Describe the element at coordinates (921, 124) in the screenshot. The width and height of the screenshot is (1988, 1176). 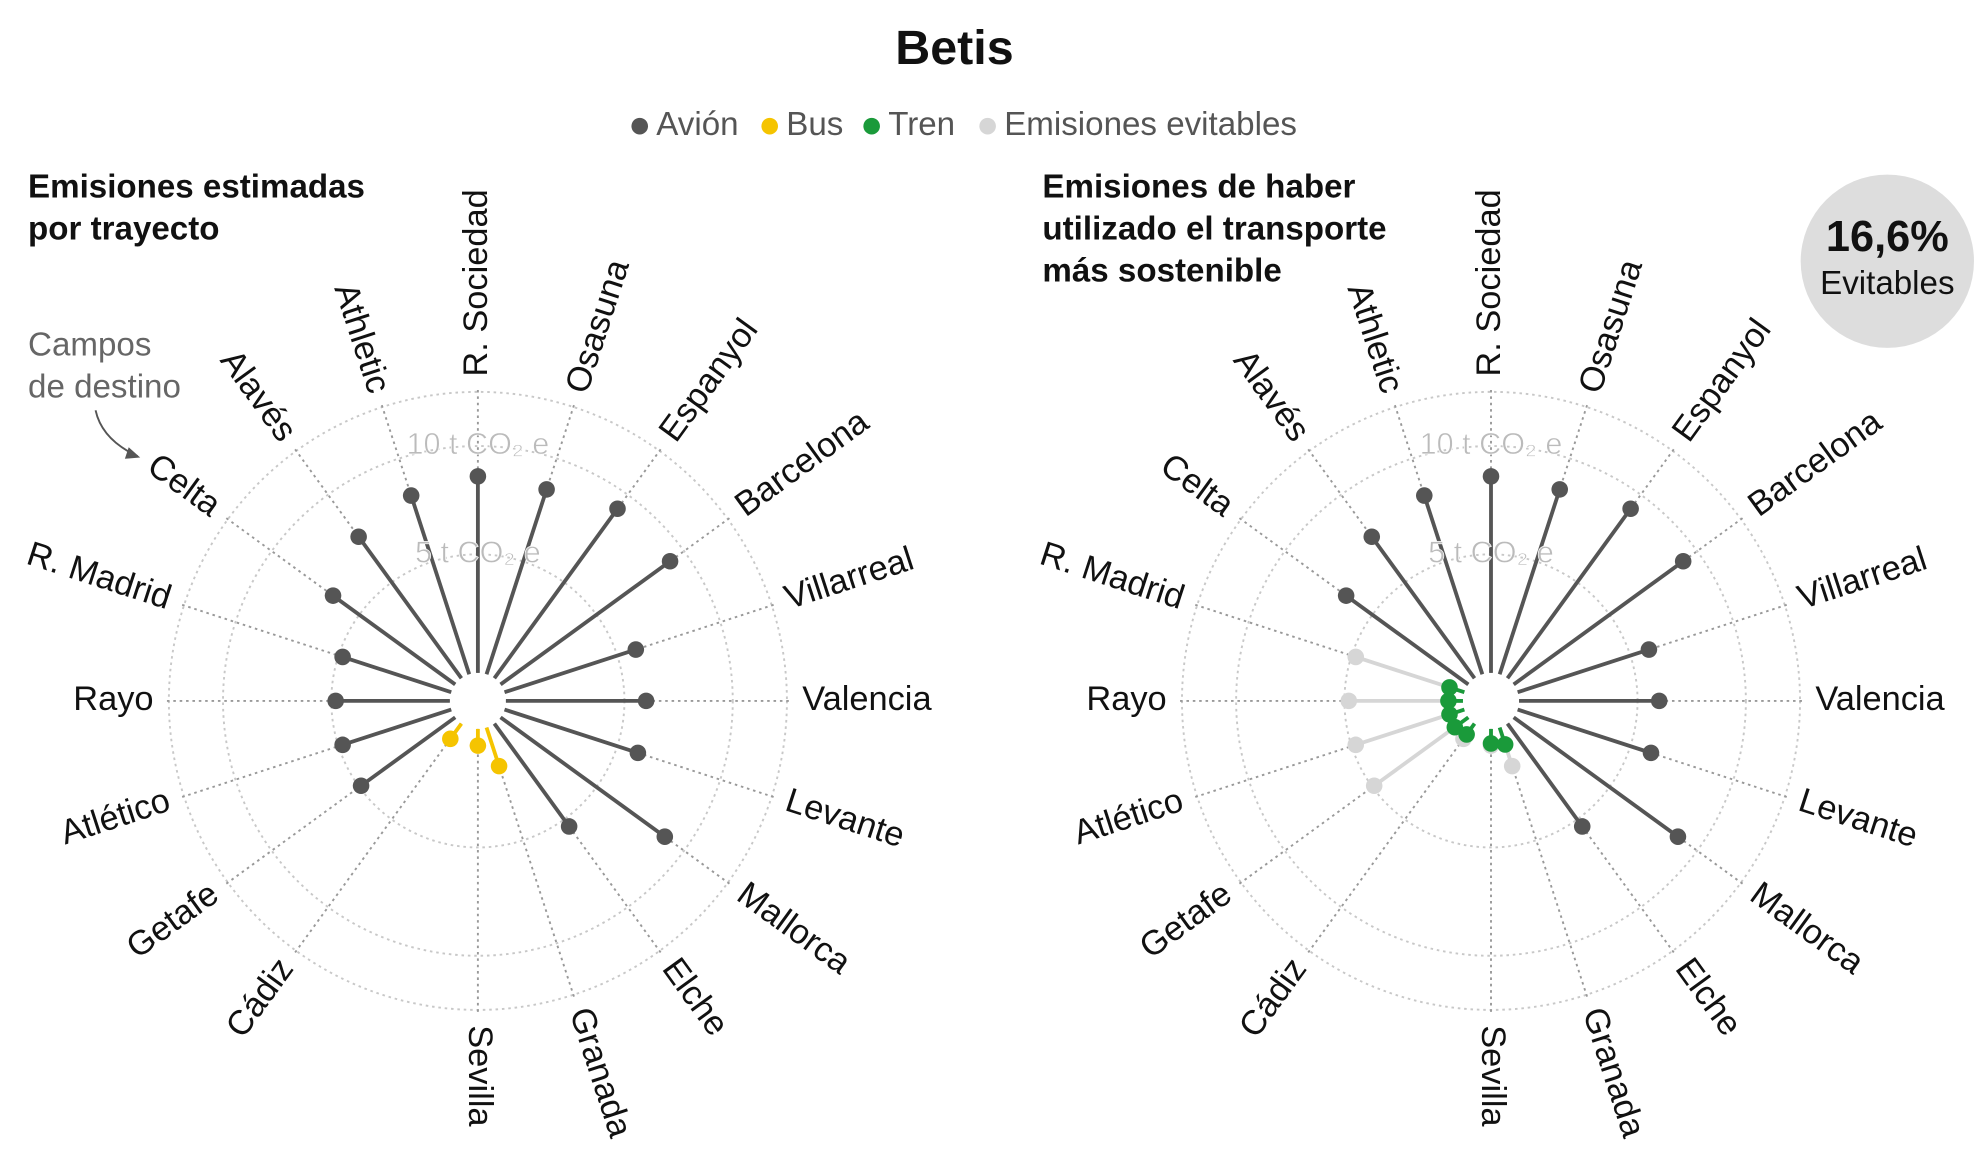
I see `legend-label: Tren` at that location.